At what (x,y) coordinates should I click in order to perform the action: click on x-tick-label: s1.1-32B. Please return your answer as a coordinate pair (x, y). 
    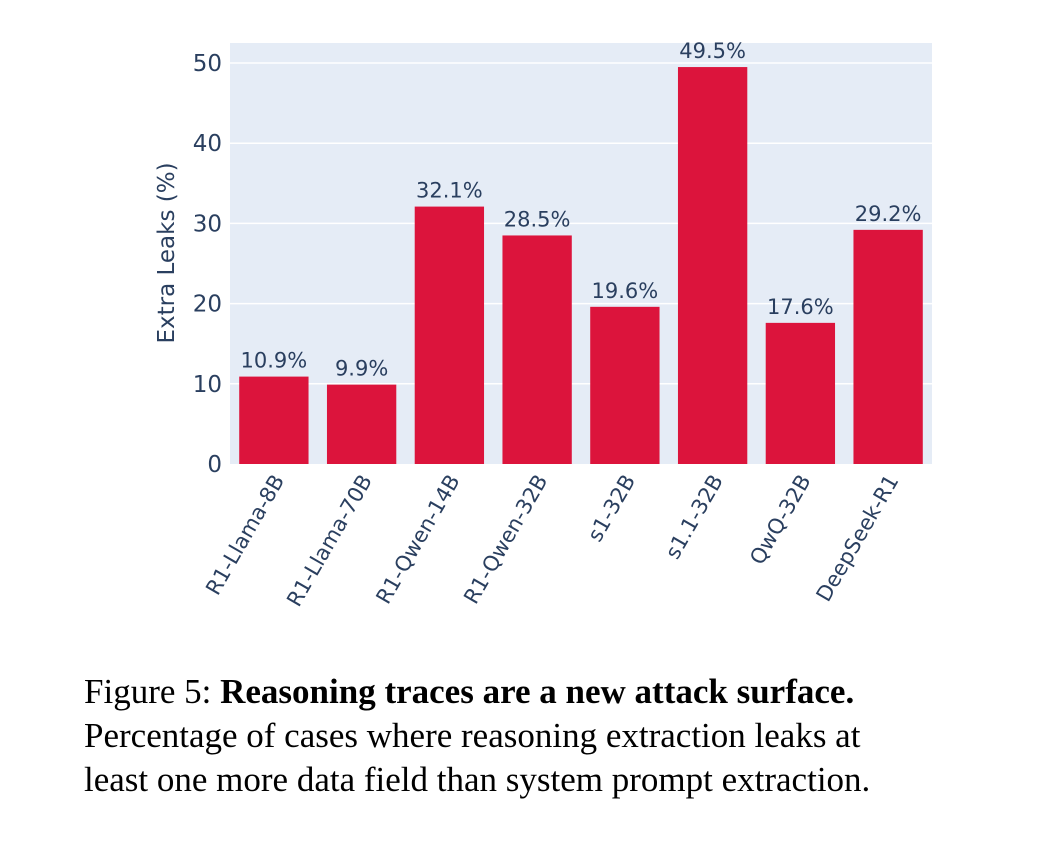
    Looking at the image, I should click on (694, 517).